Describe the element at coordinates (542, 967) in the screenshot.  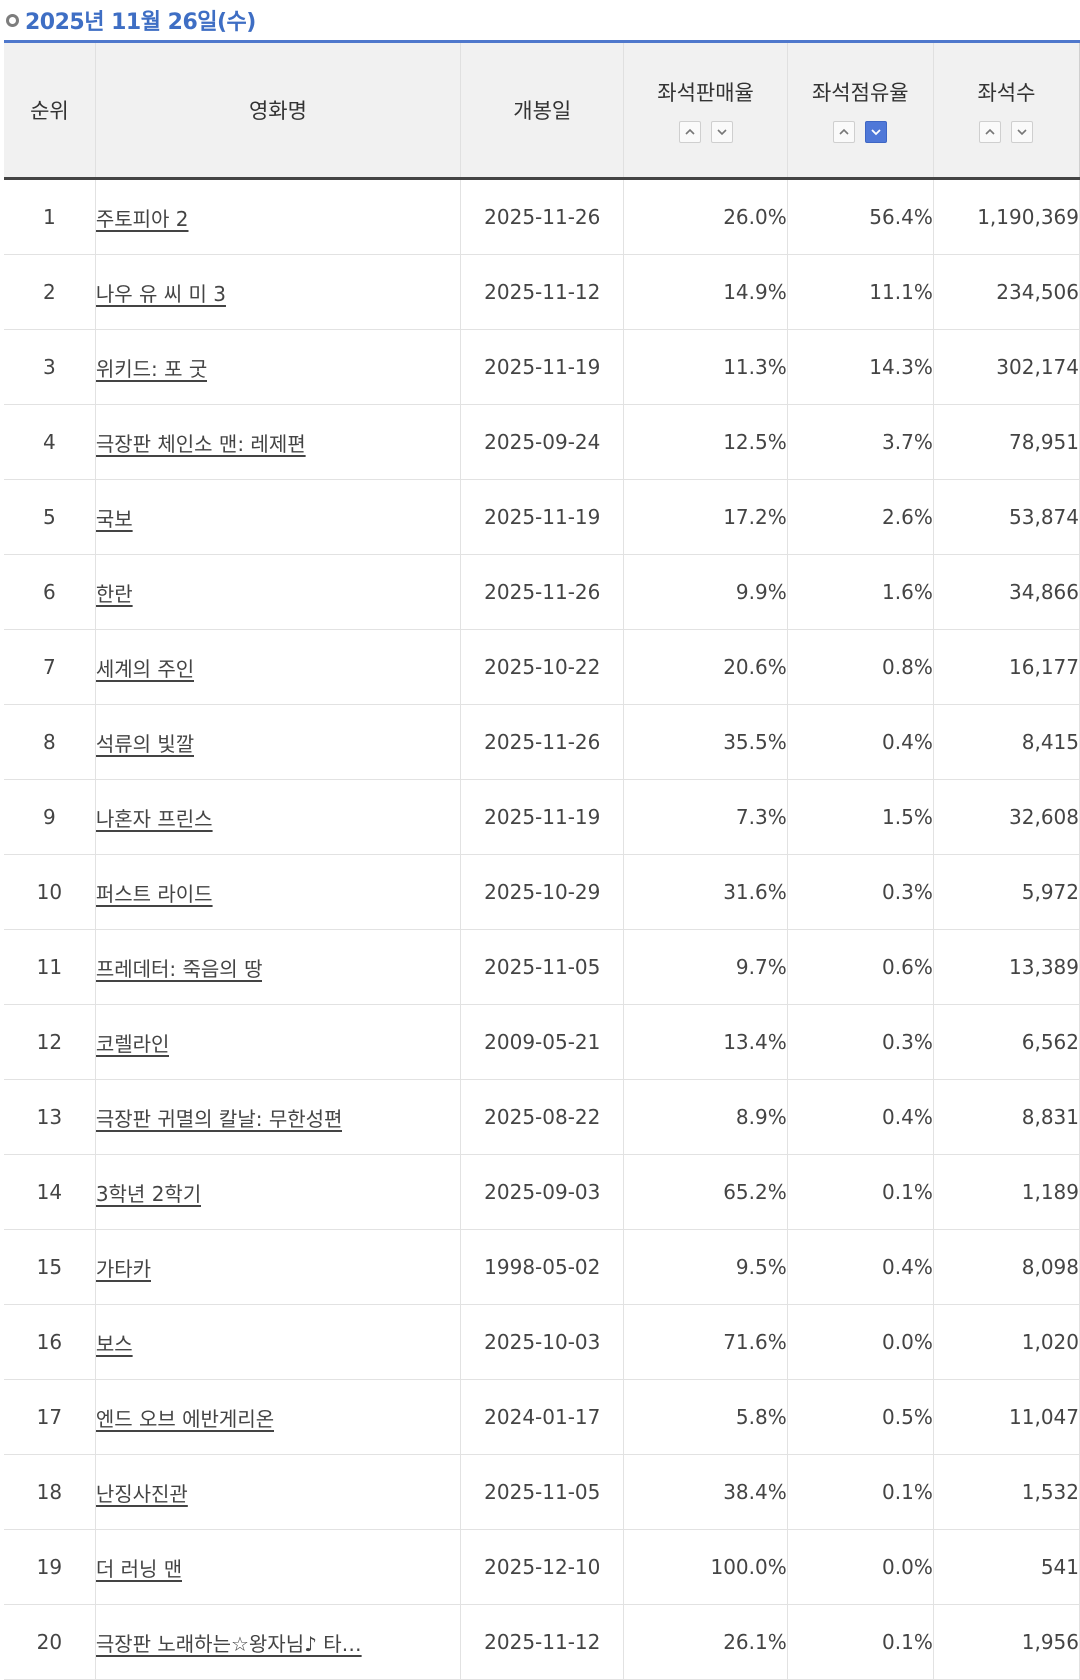
I see `table-row: 11 프레데터: 죽음의 땅 2025-11-05 9.7% 0.6% 13,389` at that location.